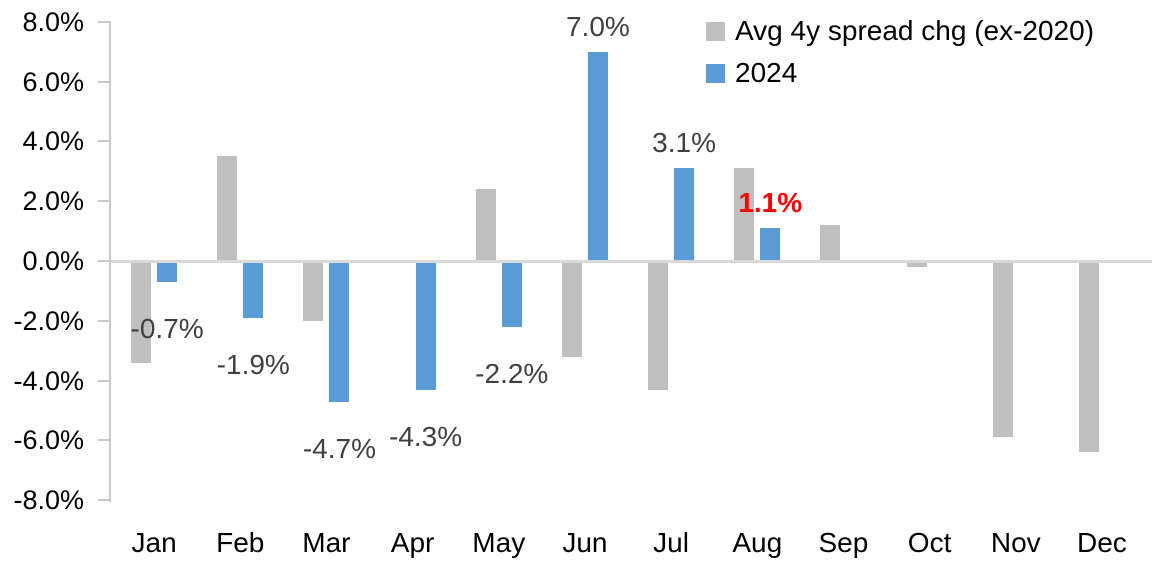 The image size is (1152, 570). What do you see at coordinates (499, 542) in the screenshot?
I see `x-label-may: May` at bounding box center [499, 542].